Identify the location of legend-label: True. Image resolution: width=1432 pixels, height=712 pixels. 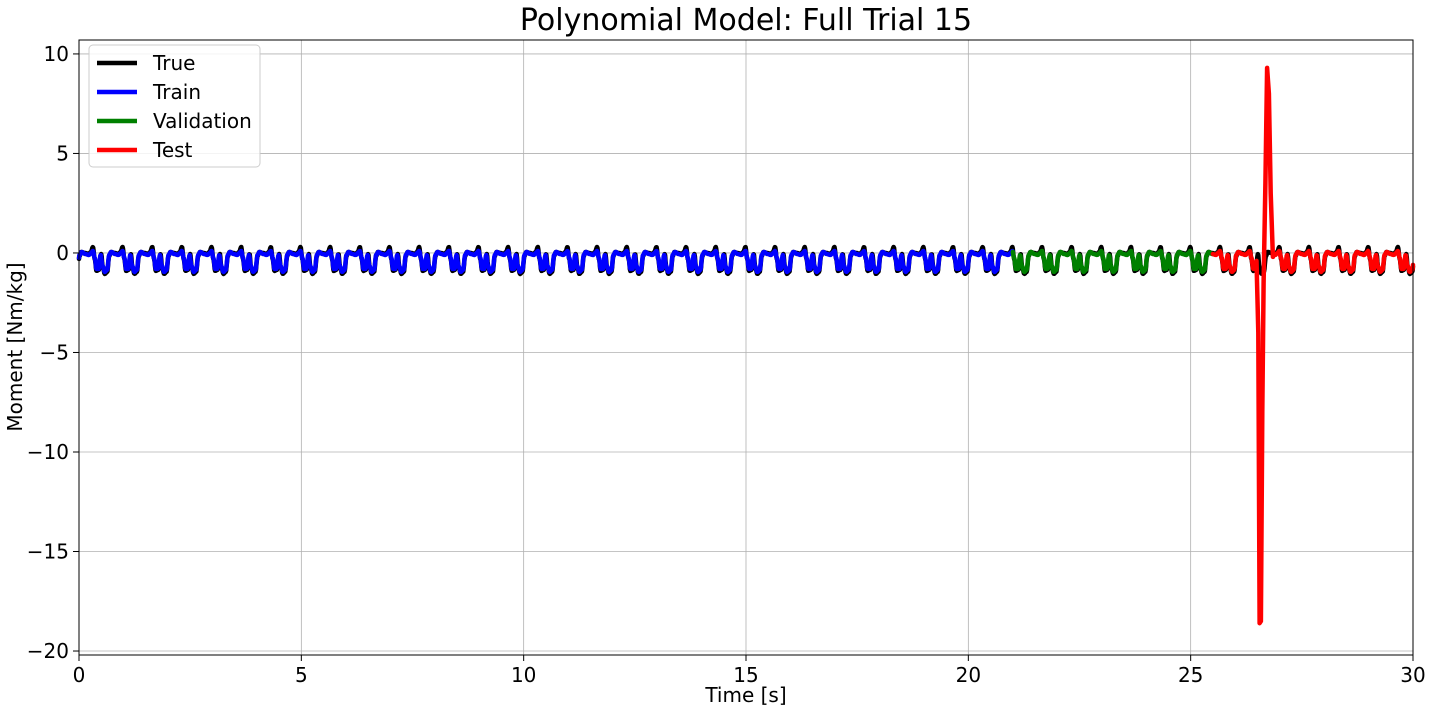
(173, 63).